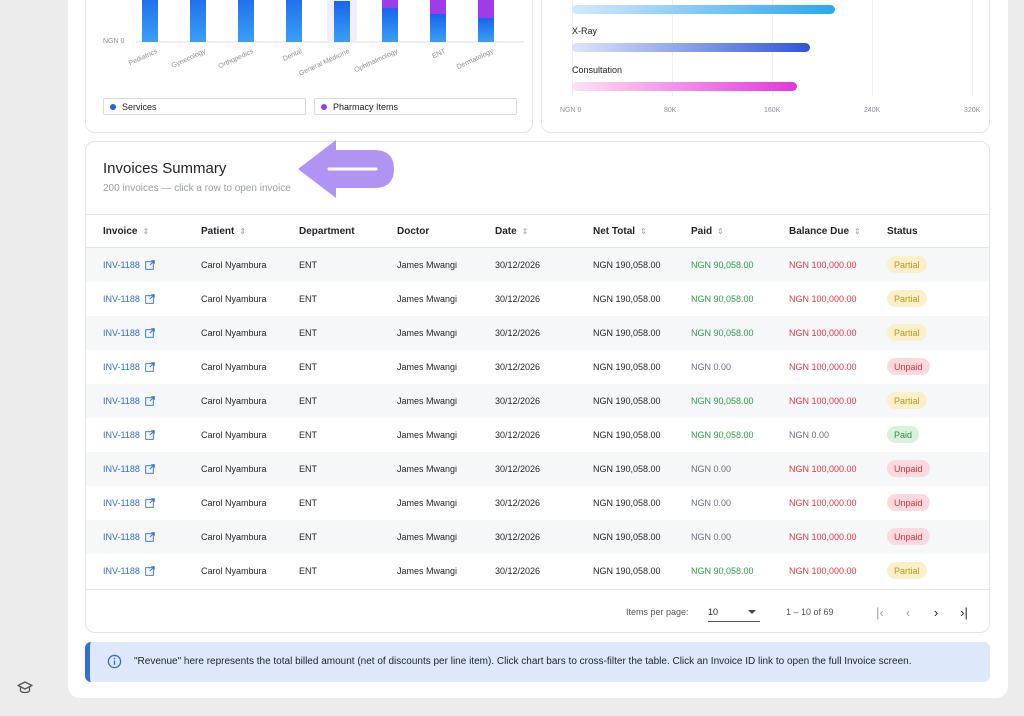 Image resolution: width=1024 pixels, height=716 pixels. Describe the element at coordinates (294, 21) in the screenshot. I see `bar-services-dental` at that location.